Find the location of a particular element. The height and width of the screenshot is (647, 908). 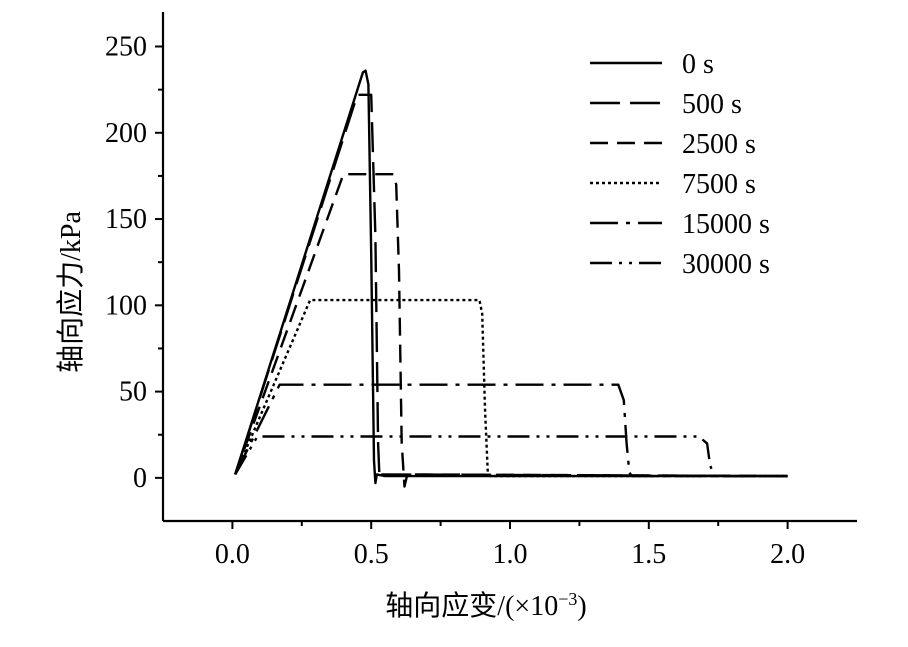

x-tick-label: 2.0 is located at coordinates (787, 554).